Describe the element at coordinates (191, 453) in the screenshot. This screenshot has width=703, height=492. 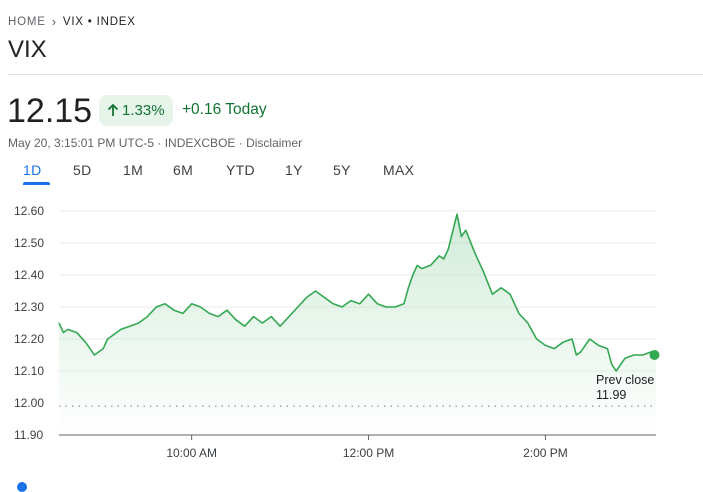
I see `x-tick-label: 10:00 AM` at that location.